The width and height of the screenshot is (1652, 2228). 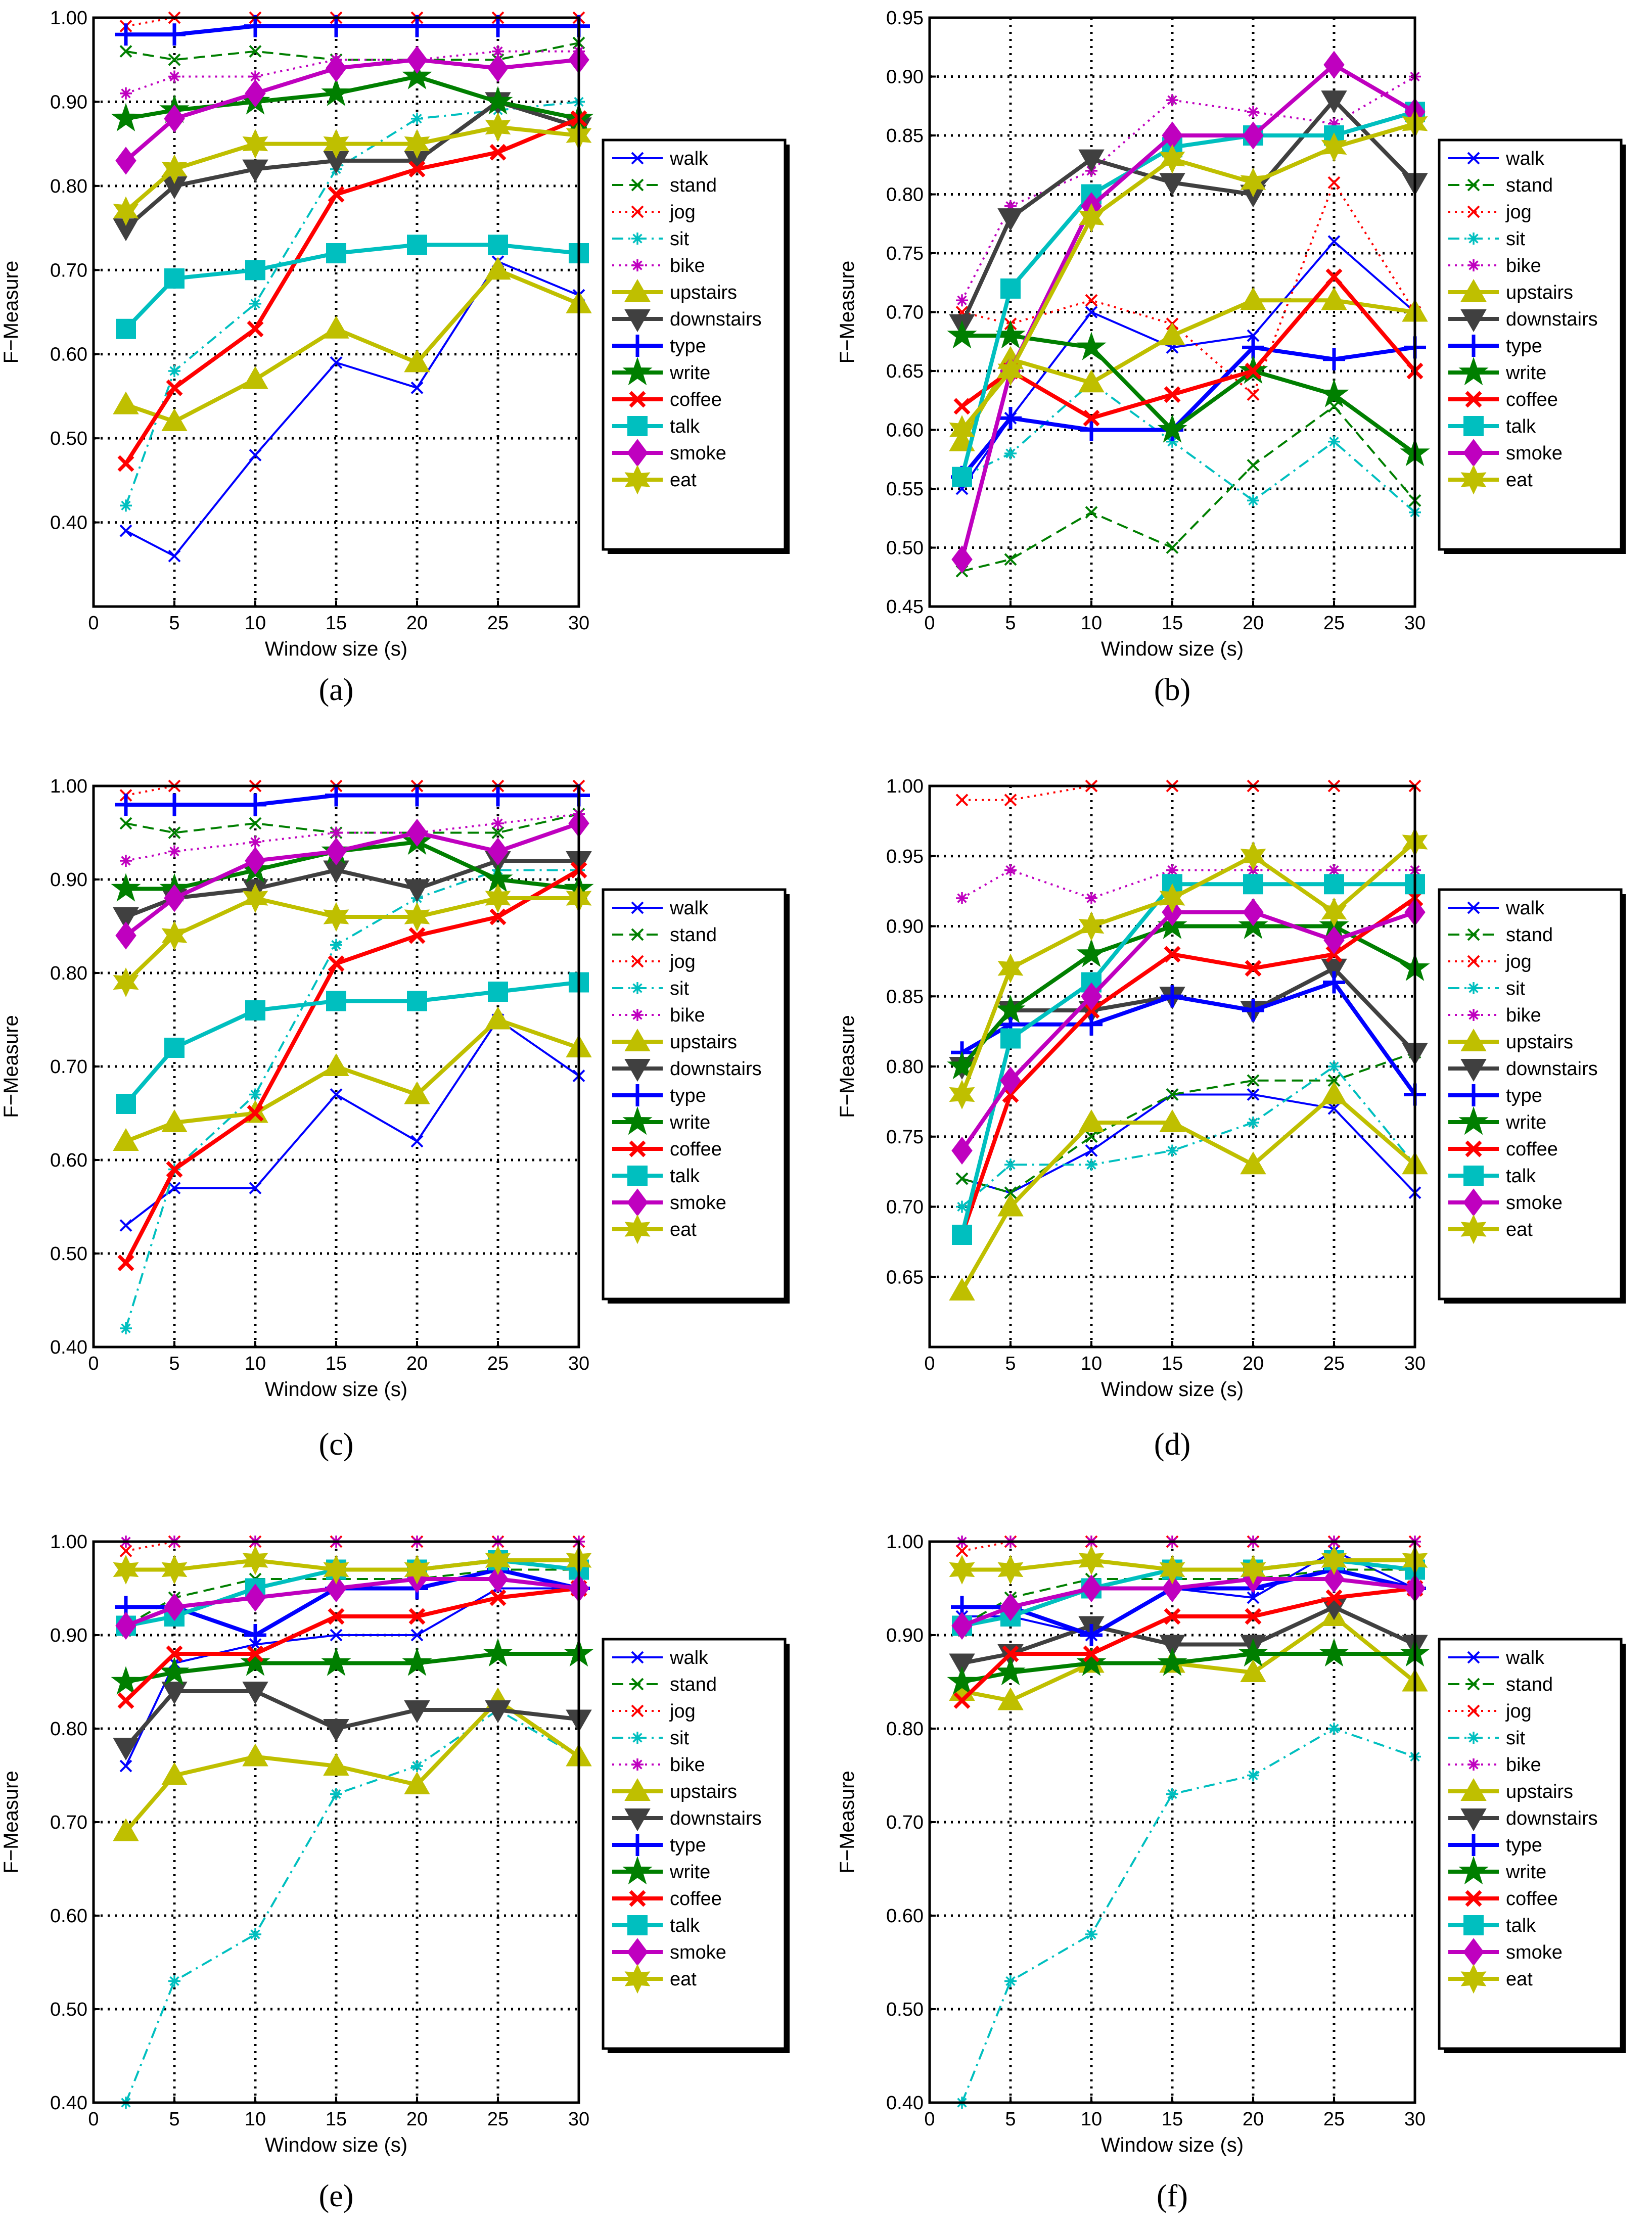 I want to click on legend-label: write, so click(x=689, y=1123).